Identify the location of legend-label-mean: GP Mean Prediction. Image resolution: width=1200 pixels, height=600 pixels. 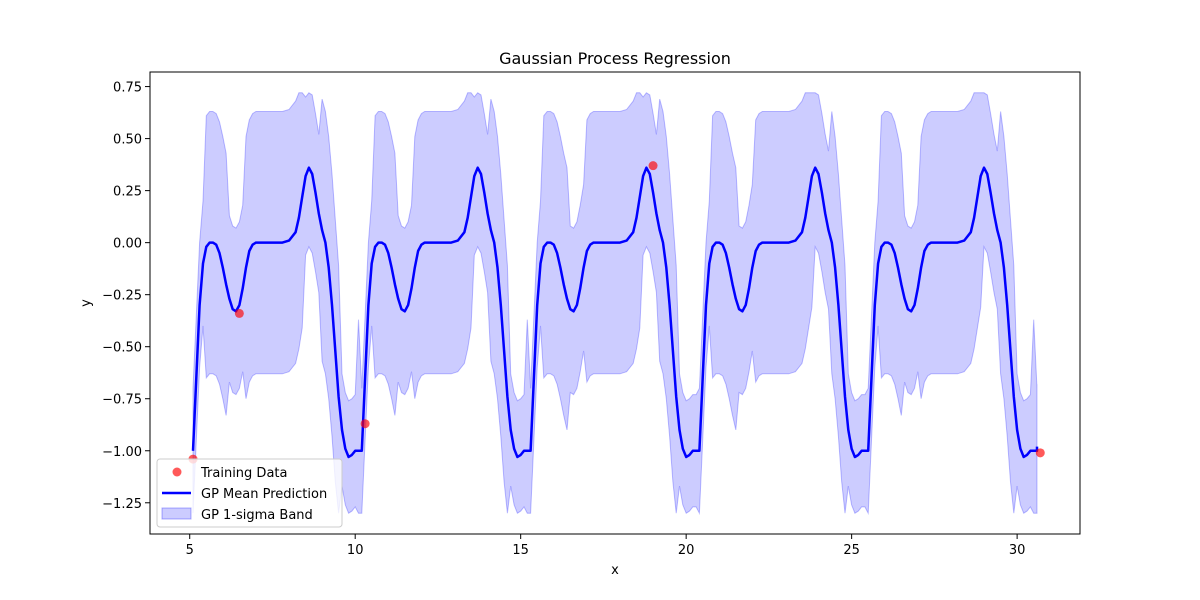
(264, 494).